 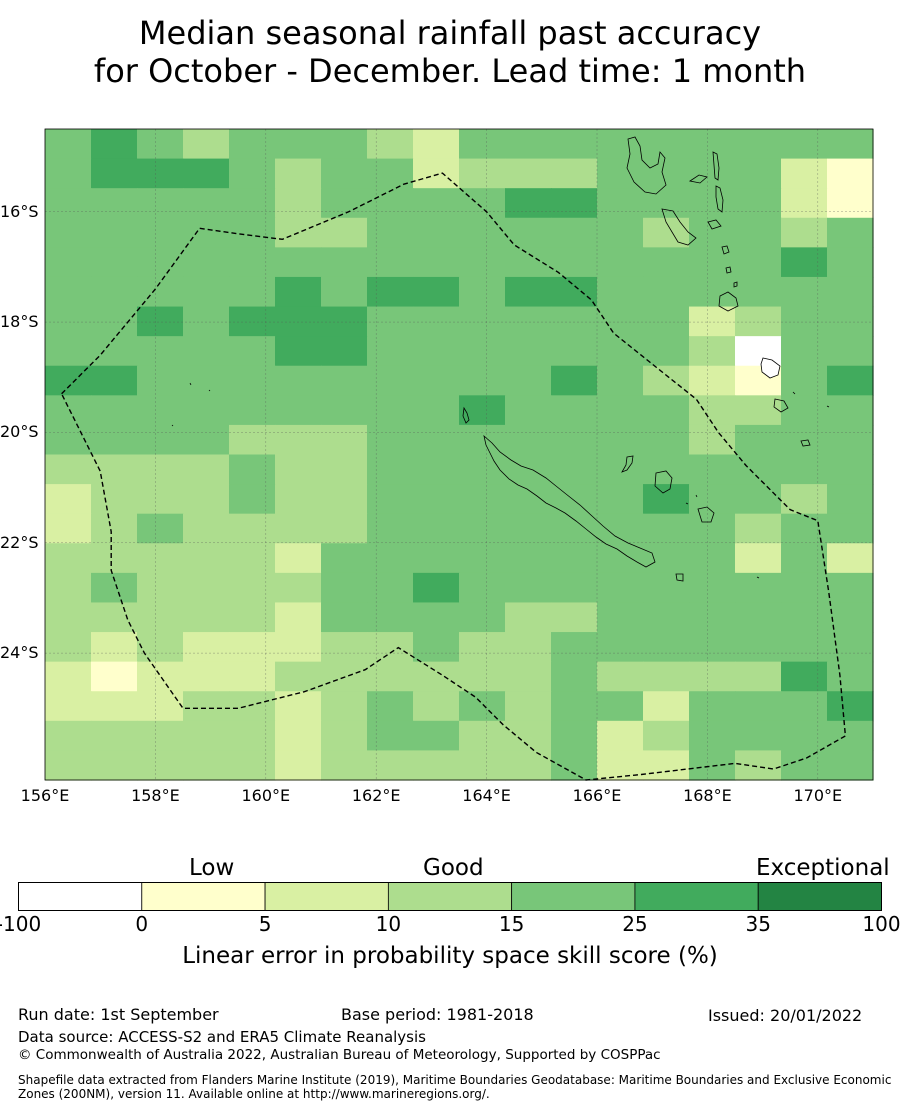 What do you see at coordinates (881, 924) in the screenshot?
I see `colorbar-tick-label: 100` at bounding box center [881, 924].